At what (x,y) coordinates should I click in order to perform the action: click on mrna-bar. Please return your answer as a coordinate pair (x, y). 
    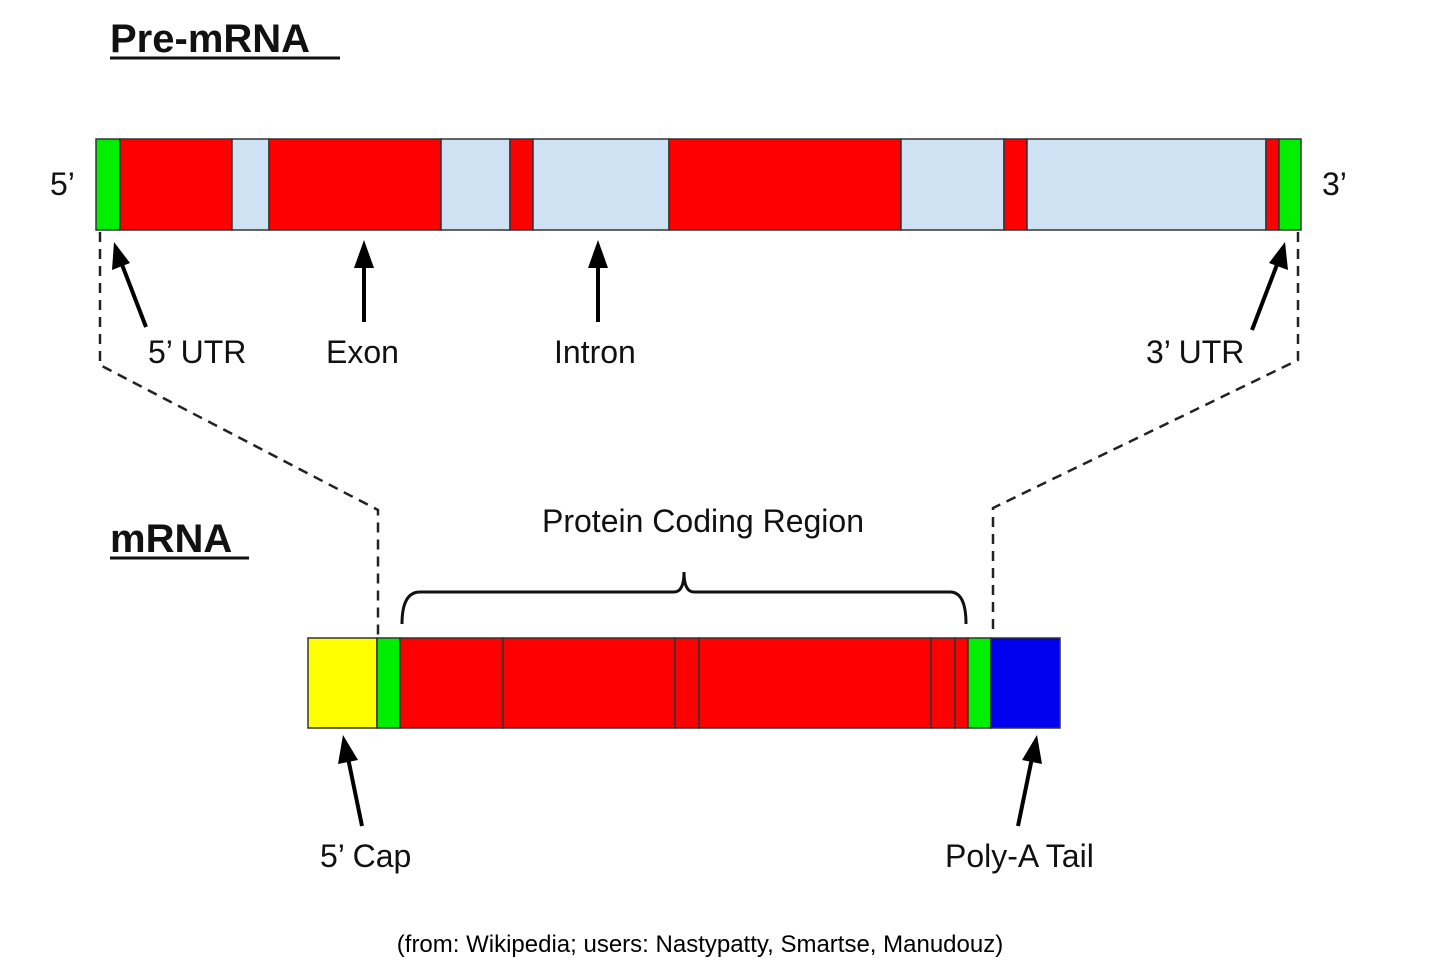
    Looking at the image, I should click on (684, 683).